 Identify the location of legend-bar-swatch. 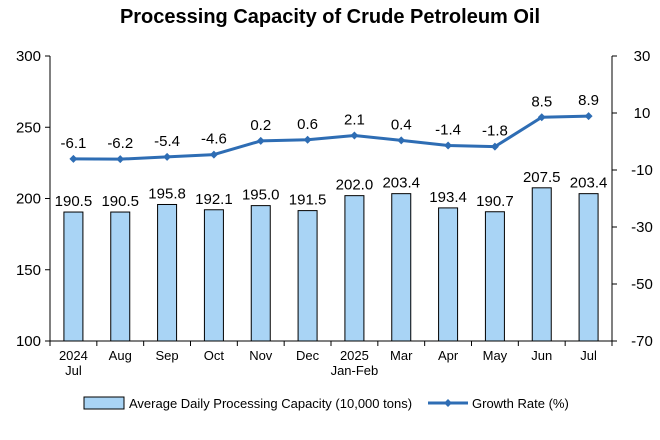
(104, 403).